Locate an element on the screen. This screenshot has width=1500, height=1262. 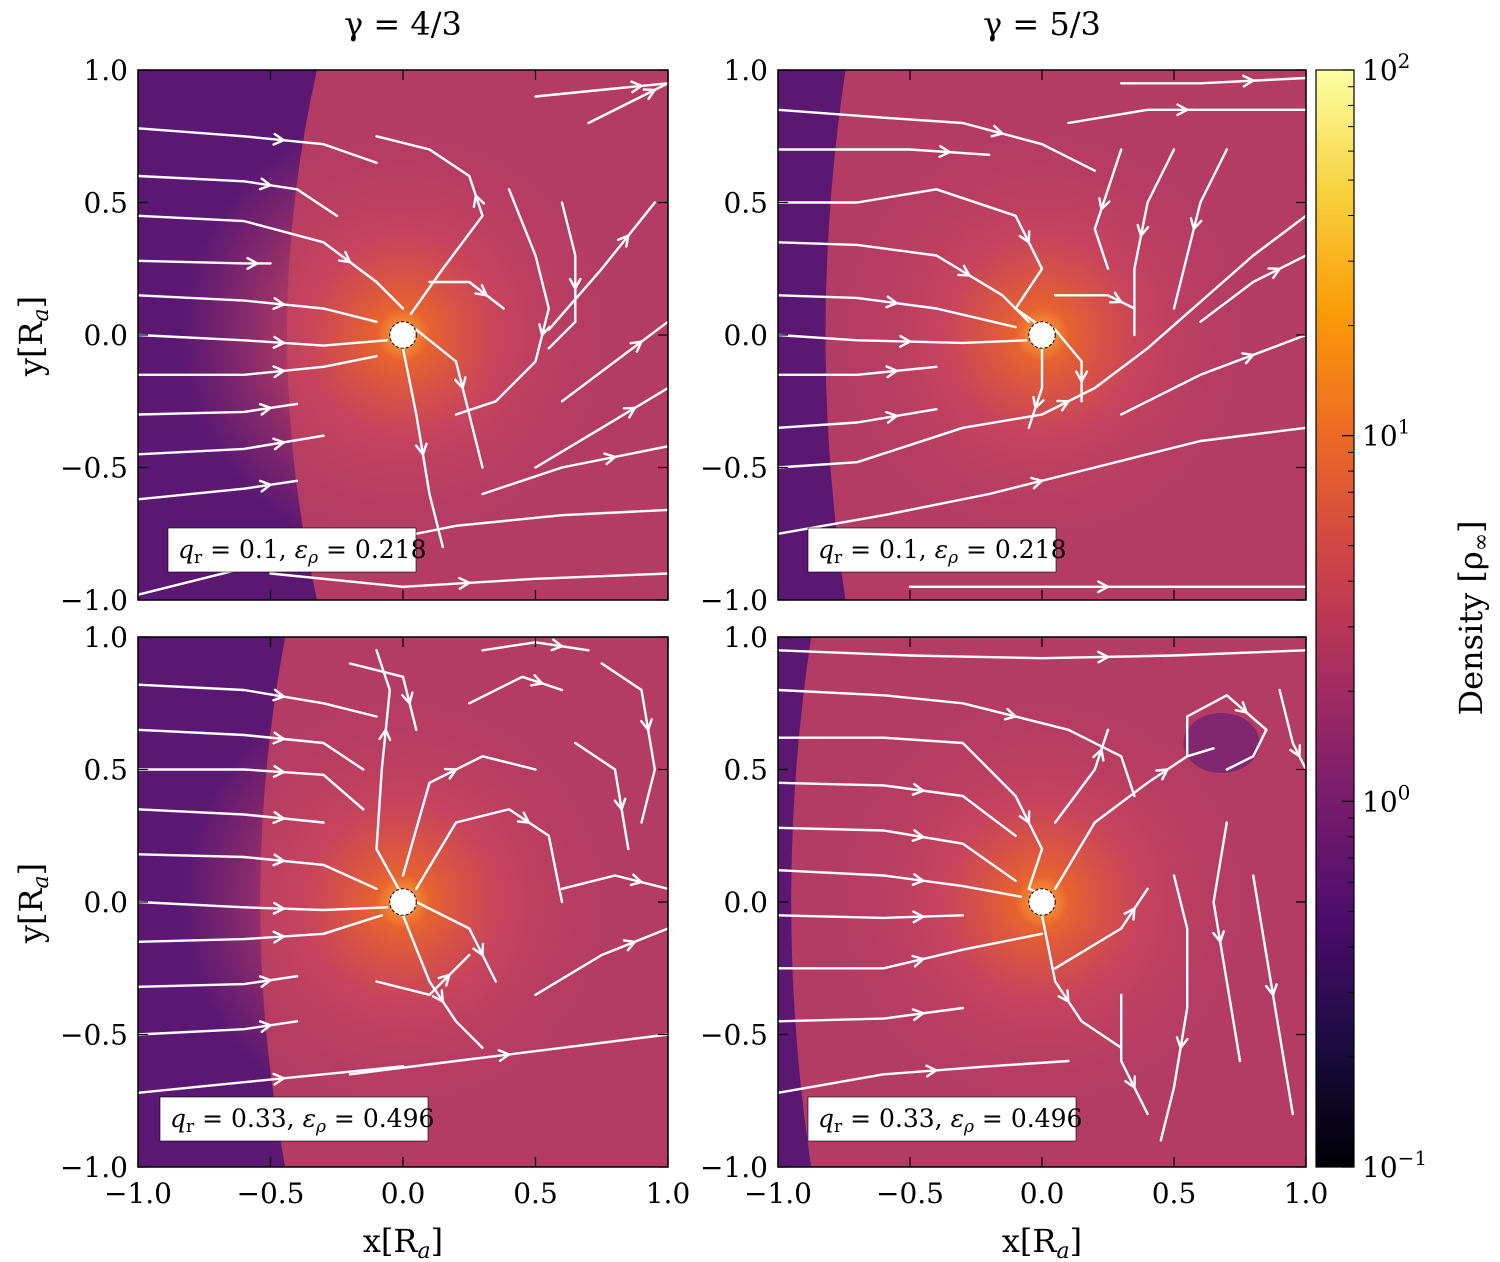
colorbar-tick-label: 10⁻¹ is located at coordinates (1394, 1165).